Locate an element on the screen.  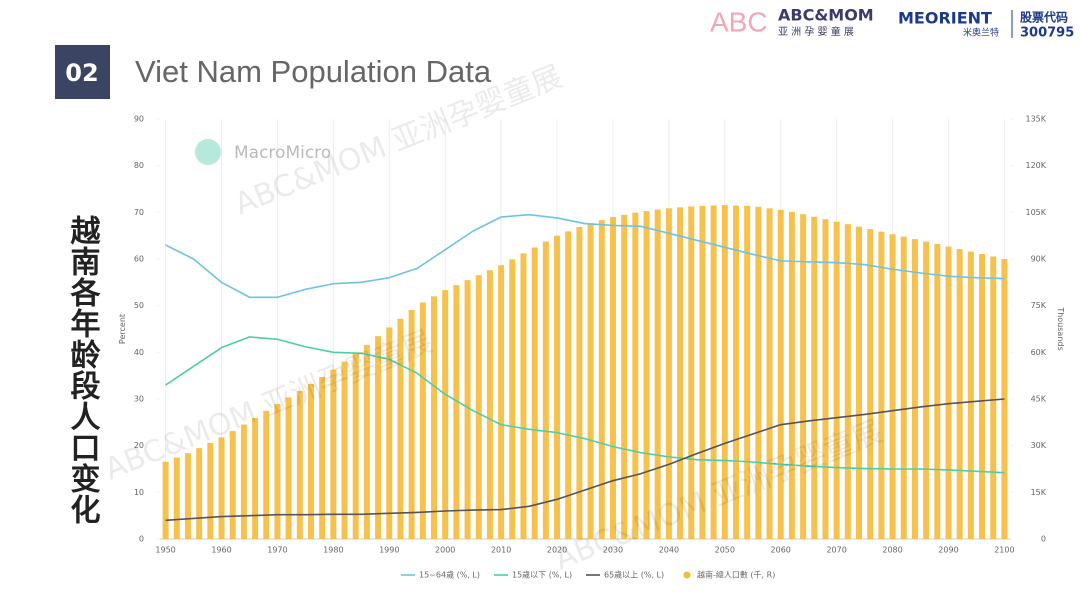
source: MacroMicro is located at coordinates (282, 153).